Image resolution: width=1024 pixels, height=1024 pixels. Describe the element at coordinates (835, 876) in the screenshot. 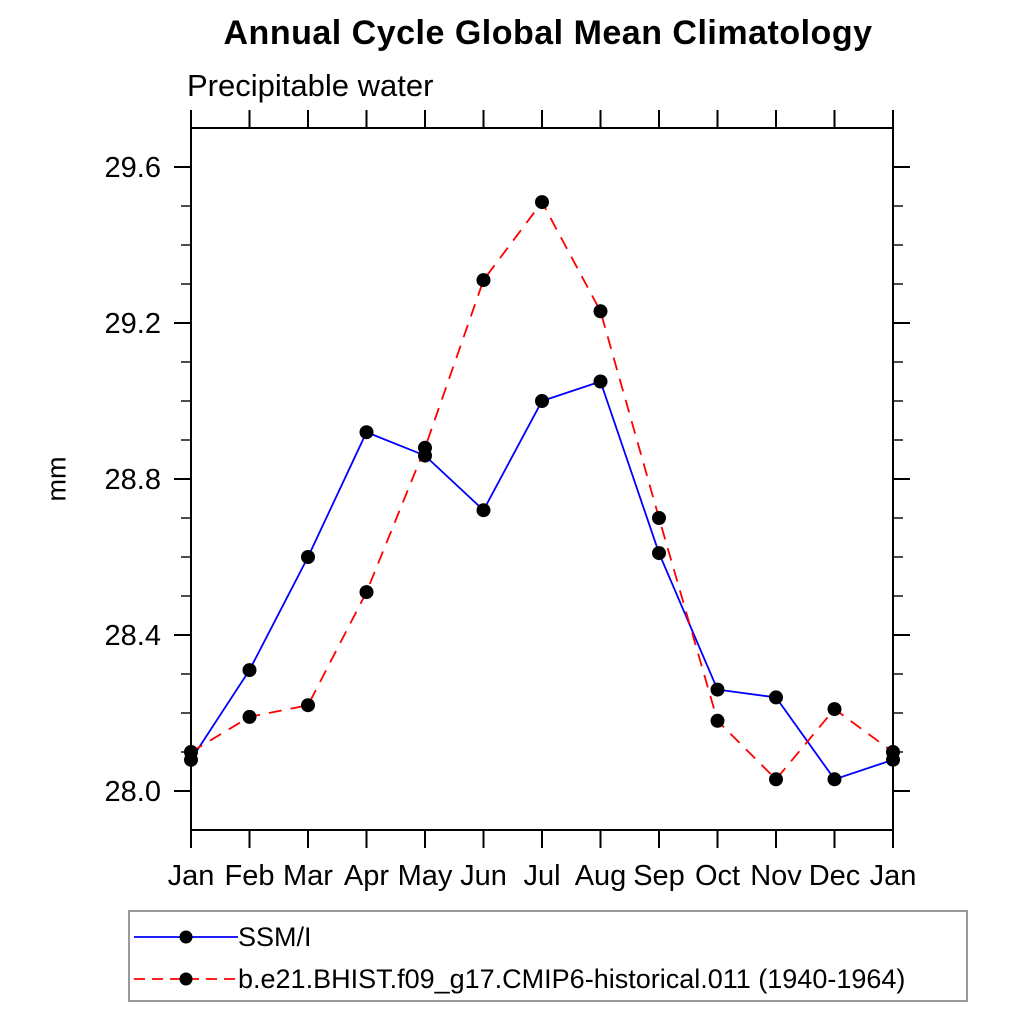

I see `x-tick-label: Dec` at that location.